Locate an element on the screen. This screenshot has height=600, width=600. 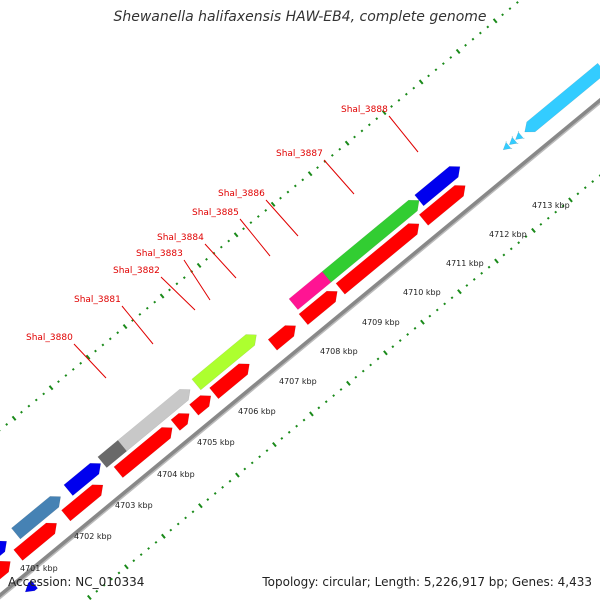
kbp-label: 4702 kbp is located at coordinates (93, 536).